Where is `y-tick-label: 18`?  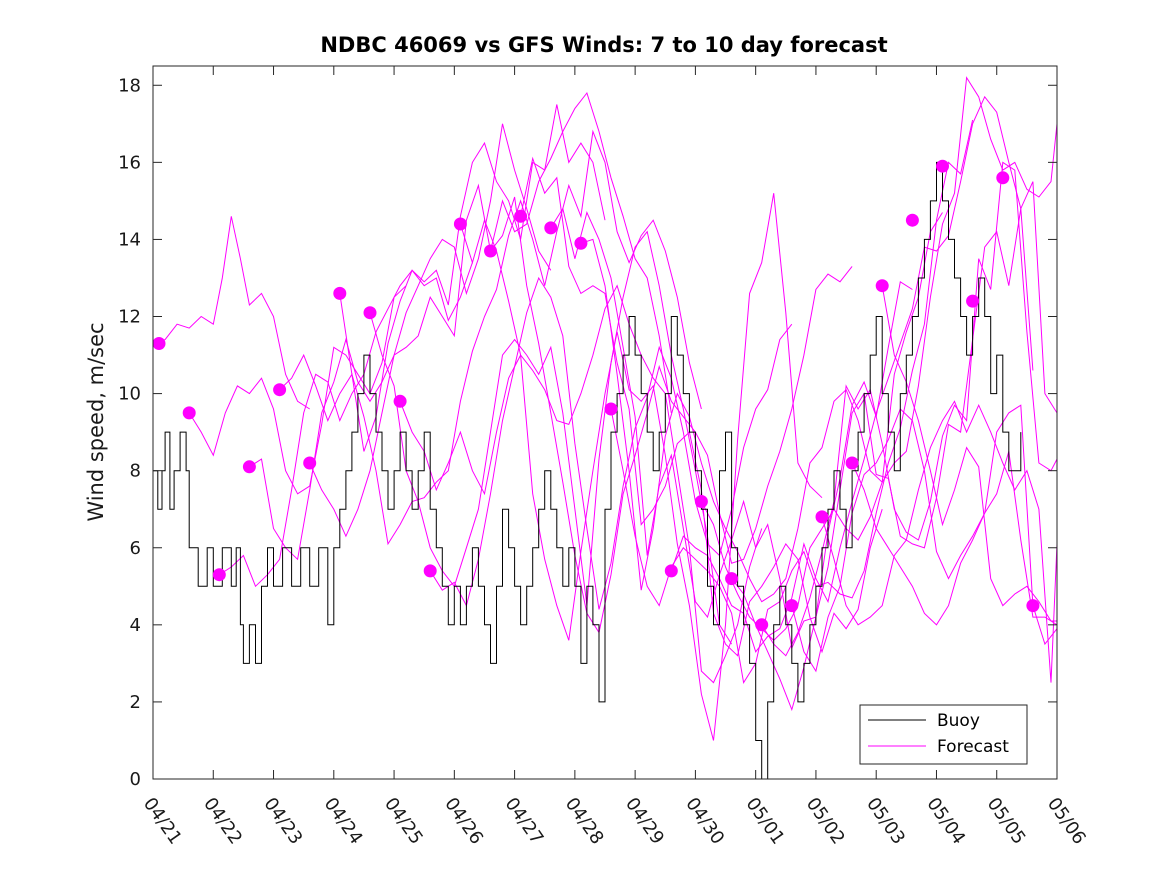
y-tick-label: 18 is located at coordinates (129, 85).